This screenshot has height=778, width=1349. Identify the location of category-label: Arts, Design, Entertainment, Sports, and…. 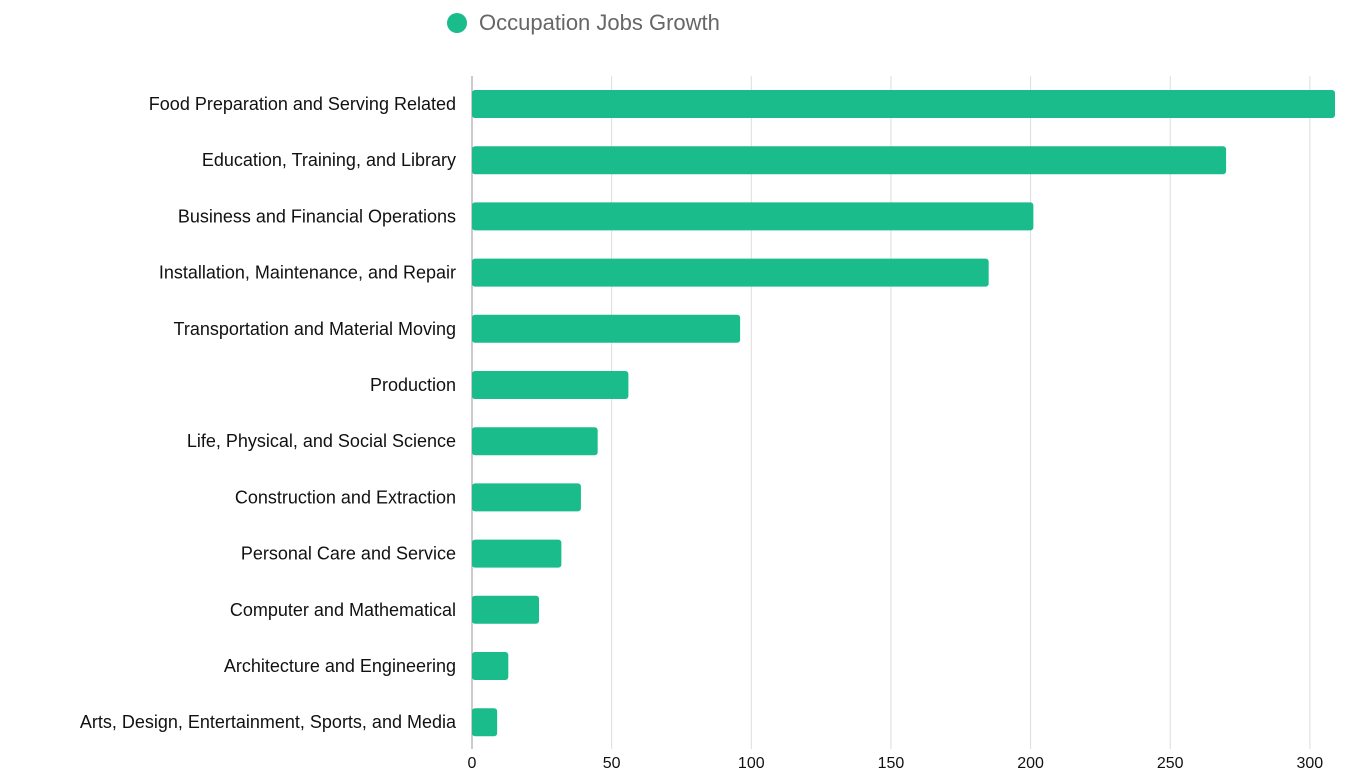
(268, 722).